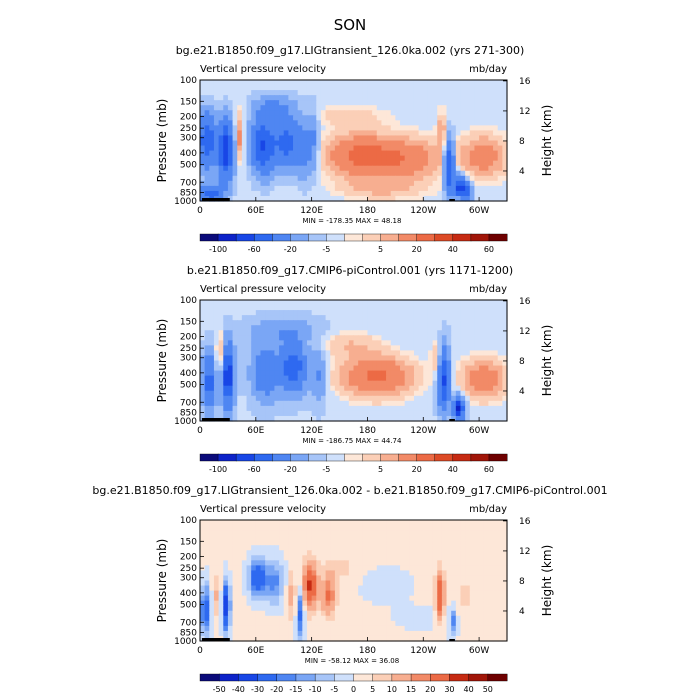 This screenshot has width=700, height=700. Describe the element at coordinates (311, 431) in the screenshot. I see `x-tick-label: 120E` at that location.